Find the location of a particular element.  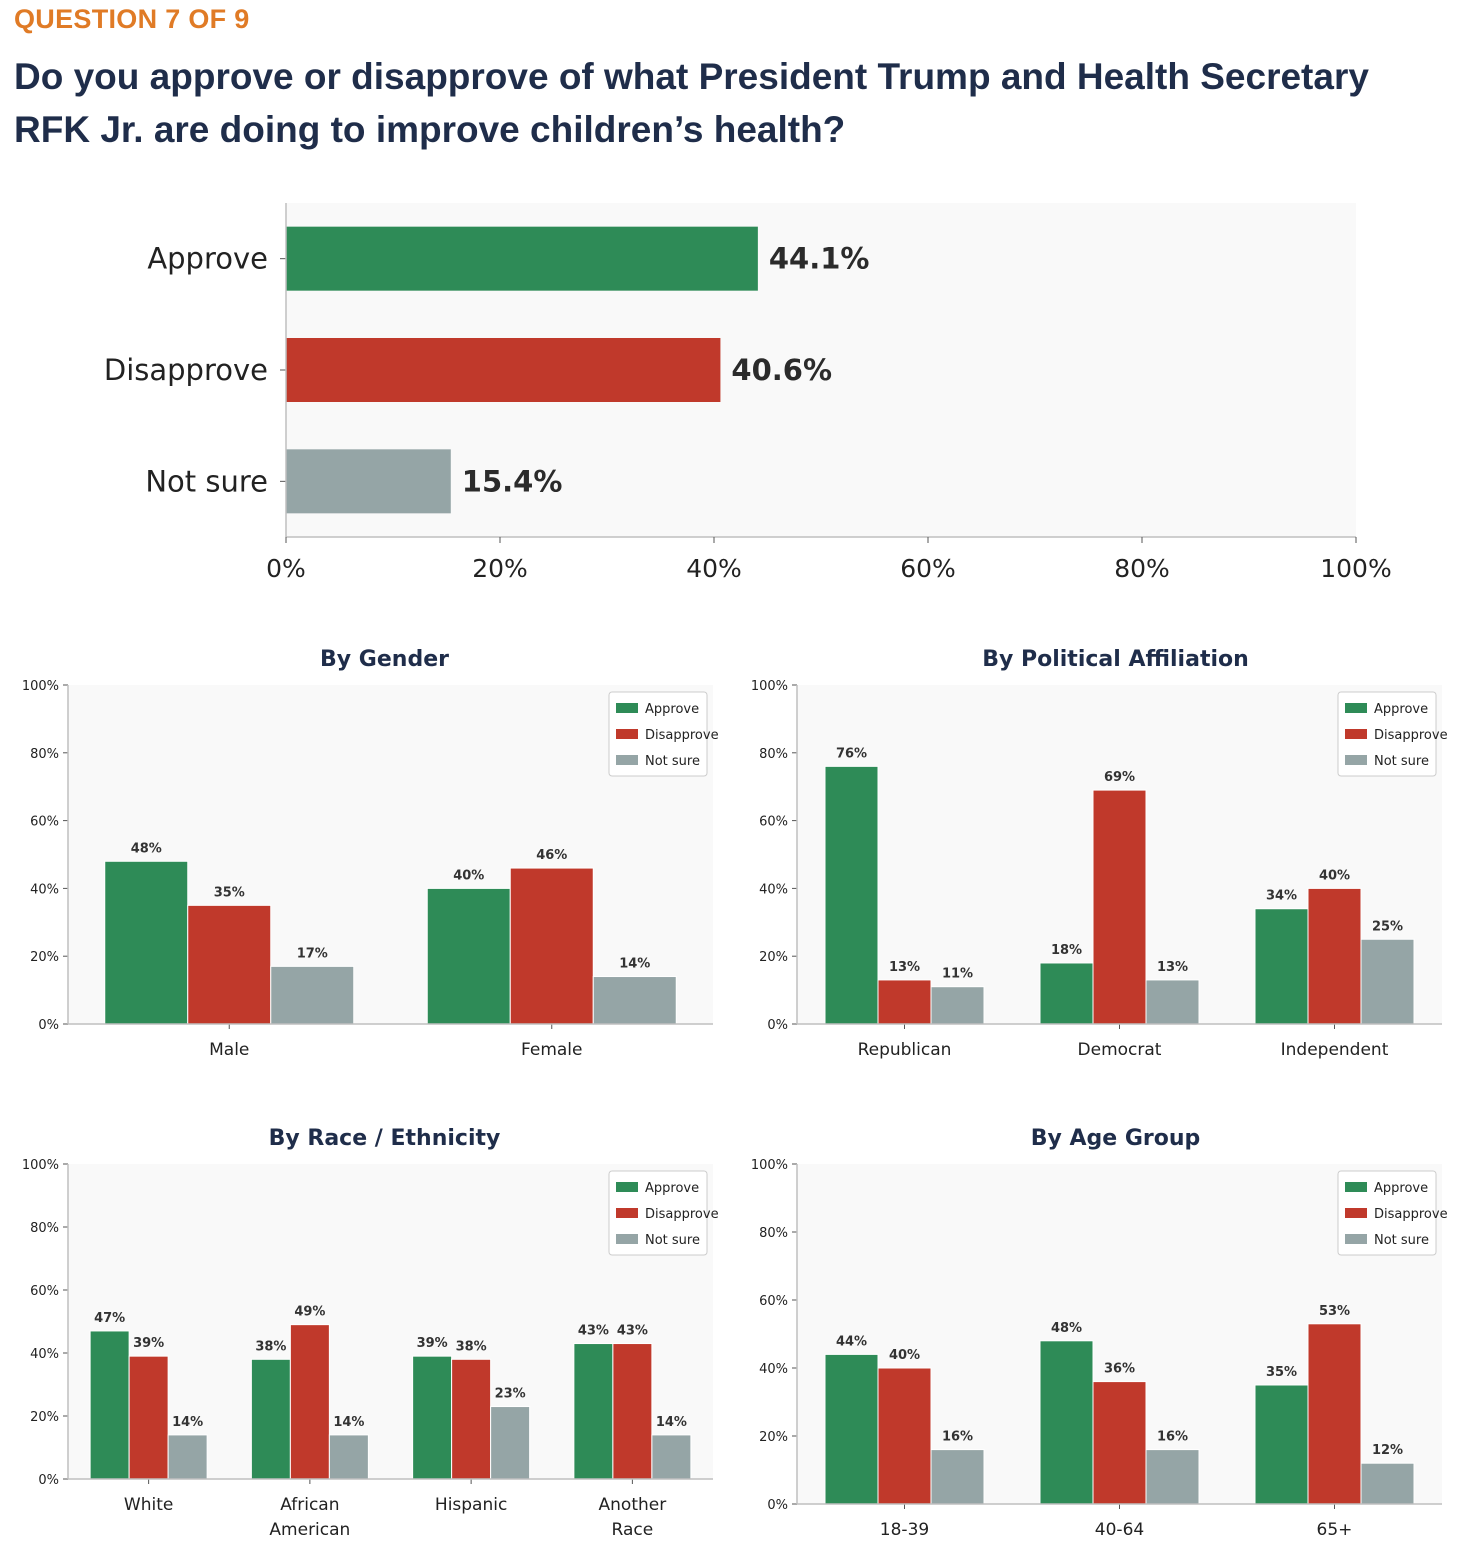

value-label-white-disapprove: 39% is located at coordinates (148, 1343).